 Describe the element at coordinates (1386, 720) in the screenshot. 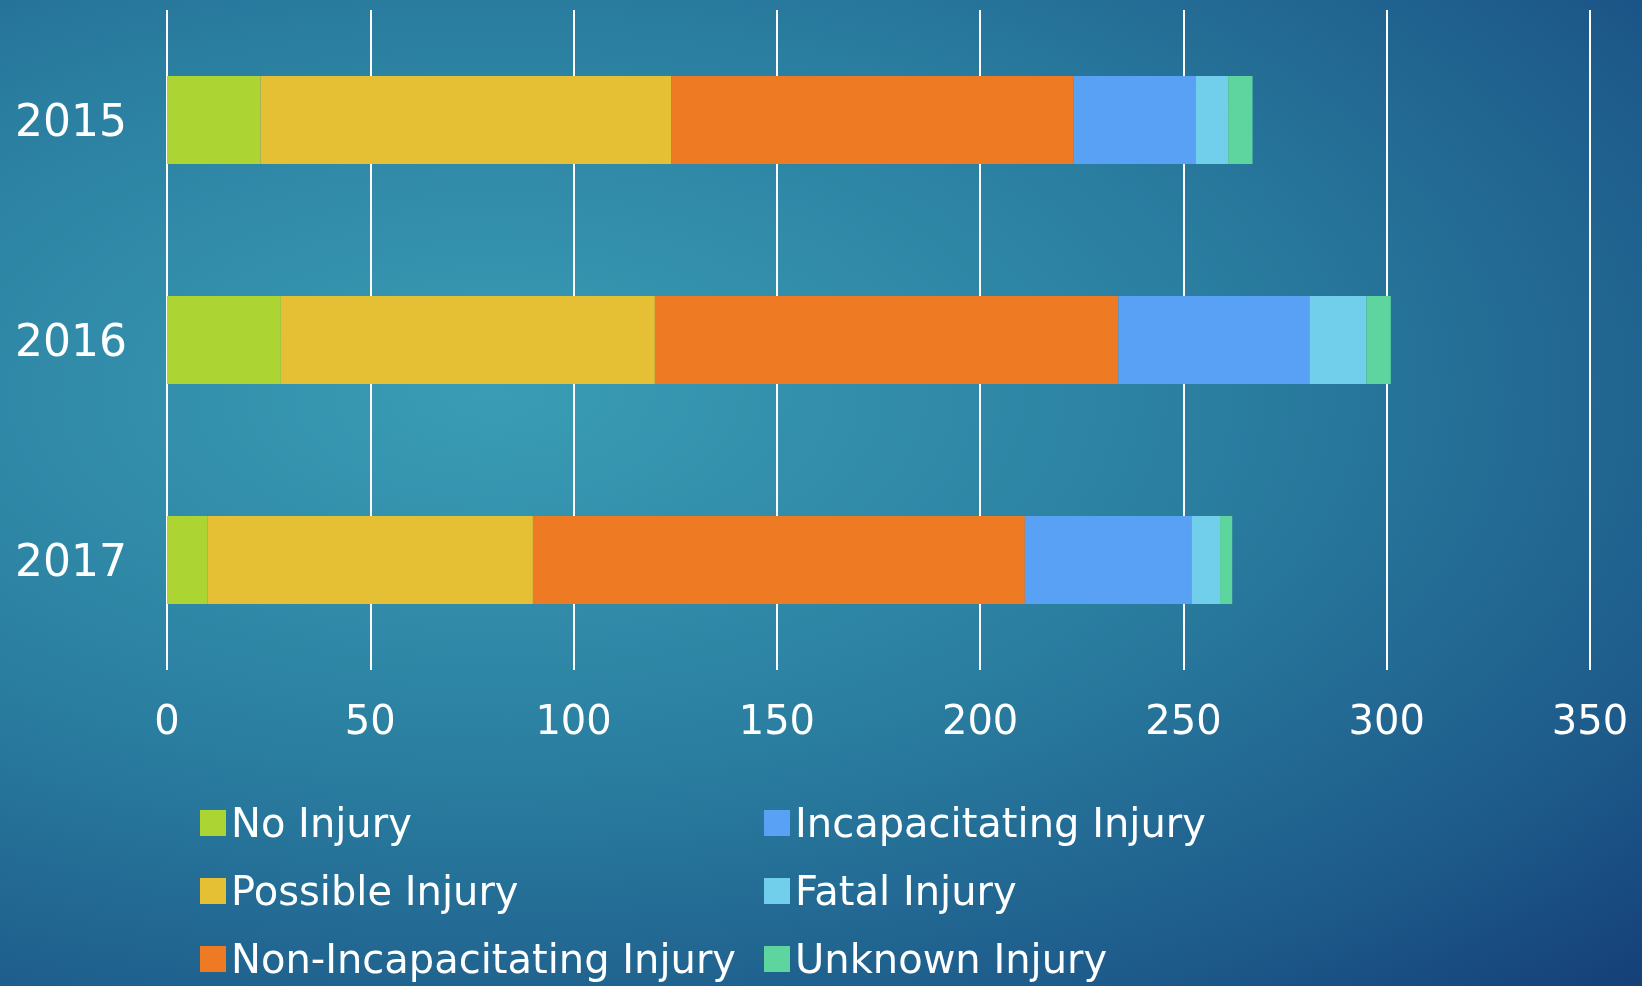

I see `x-tick-label: 300` at that location.